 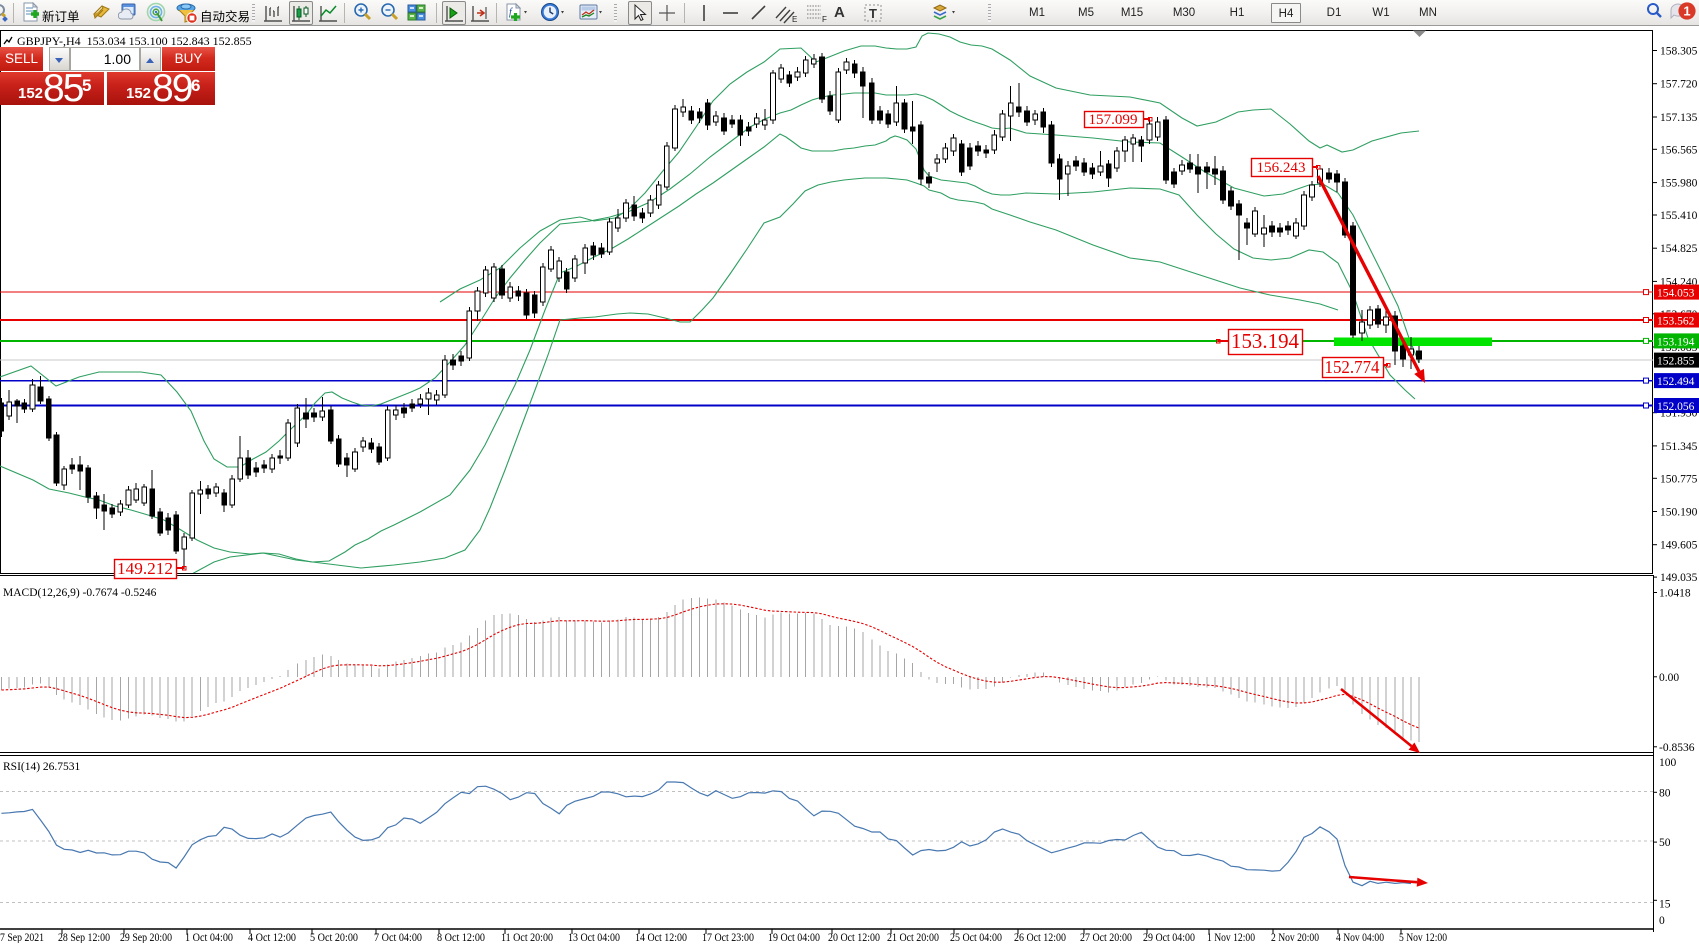 What do you see at coordinates (1679, 479) in the screenshot?
I see `svg-text: 150.775` at bounding box center [1679, 479].